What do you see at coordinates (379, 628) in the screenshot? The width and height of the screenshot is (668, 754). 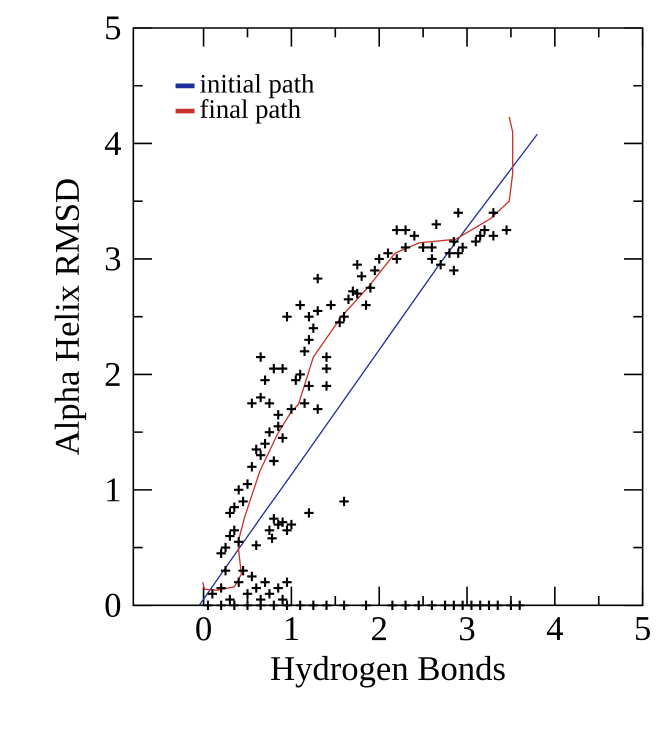 I see `x-tick-label: 2` at bounding box center [379, 628].